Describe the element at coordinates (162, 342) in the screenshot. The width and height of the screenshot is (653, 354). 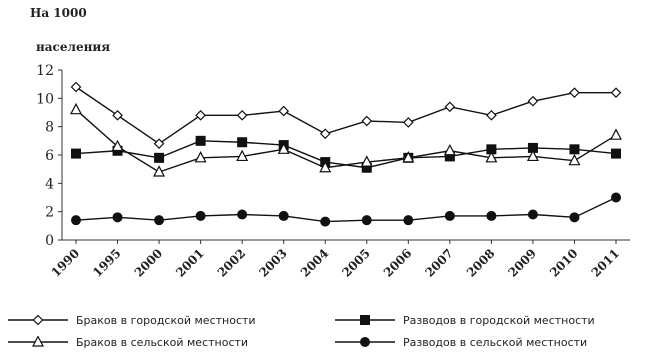
I see `legend-label-2: Браков в сельской местности` at that location.